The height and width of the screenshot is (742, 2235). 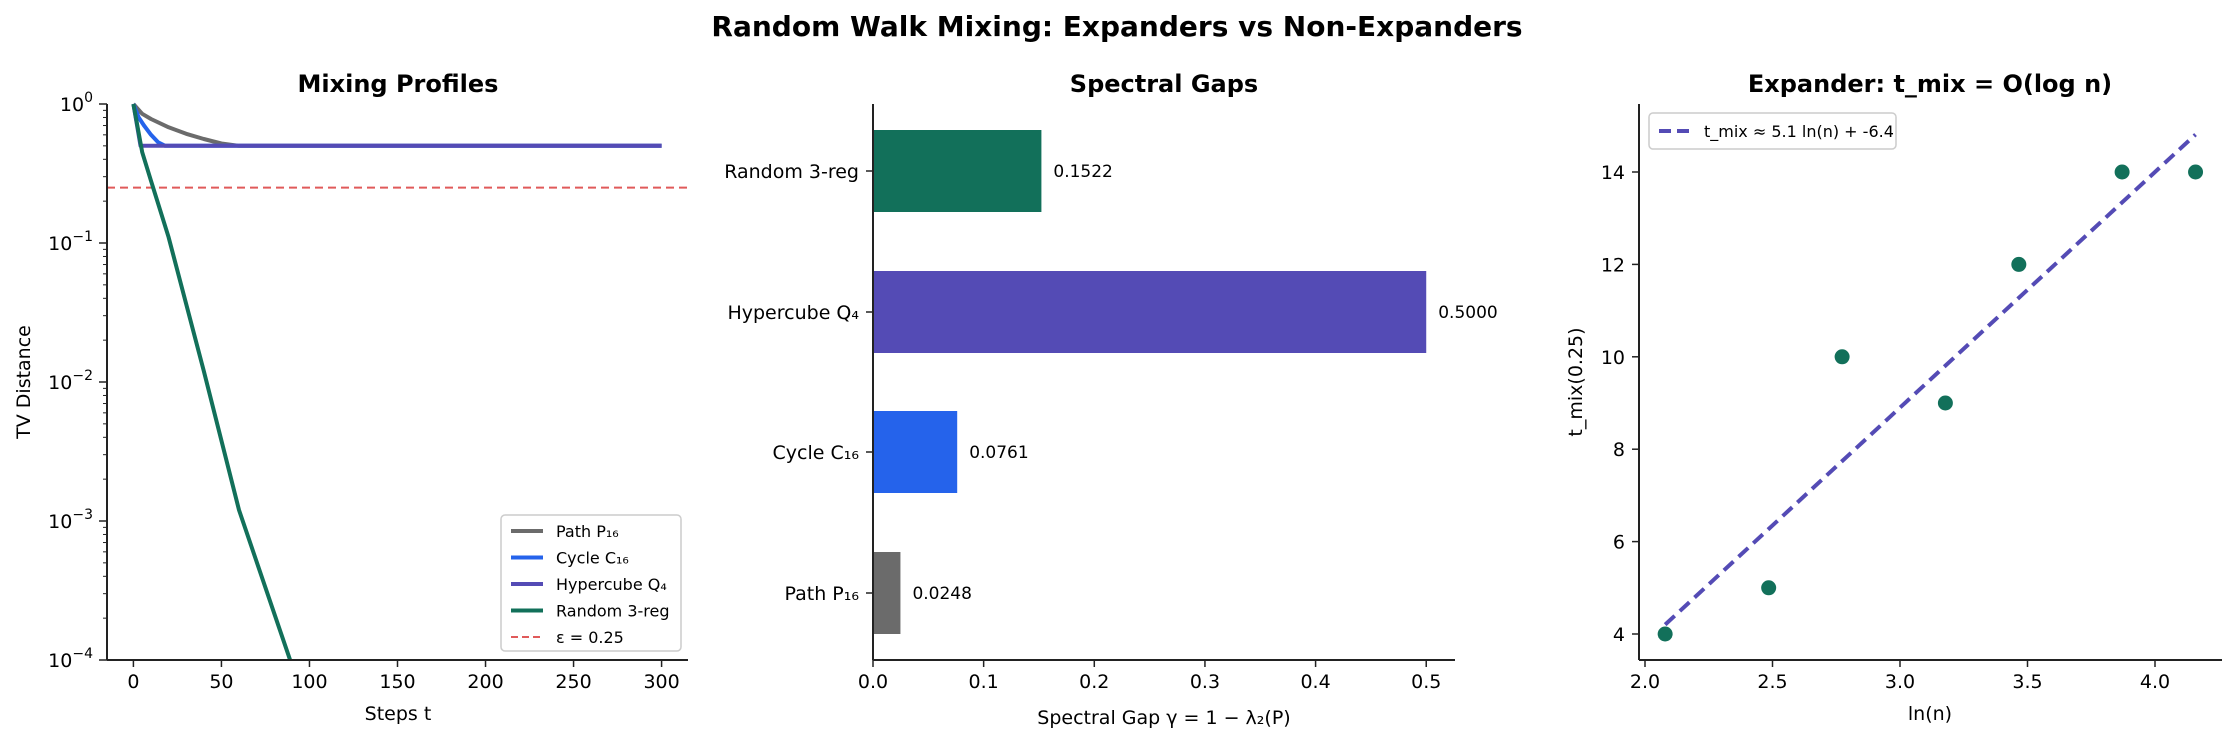 I want to click on legend-entry: t_mix ≈ 5.1 ln(n) + -6.4, so click(x=1799, y=132).